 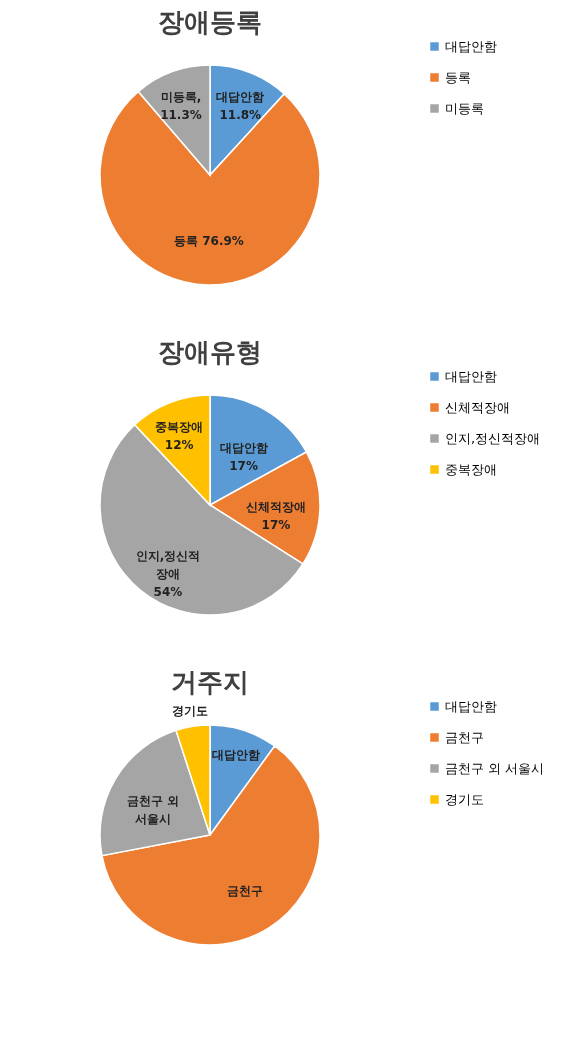 I want to click on data-label: 대답안함 11.8%, so click(x=240, y=106).